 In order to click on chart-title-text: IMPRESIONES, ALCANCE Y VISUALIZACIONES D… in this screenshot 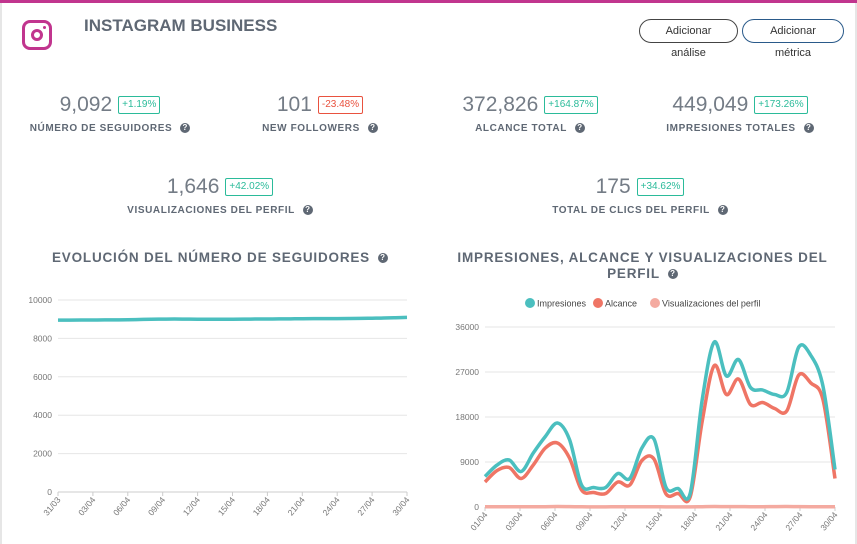, I will do `click(642, 265)`.